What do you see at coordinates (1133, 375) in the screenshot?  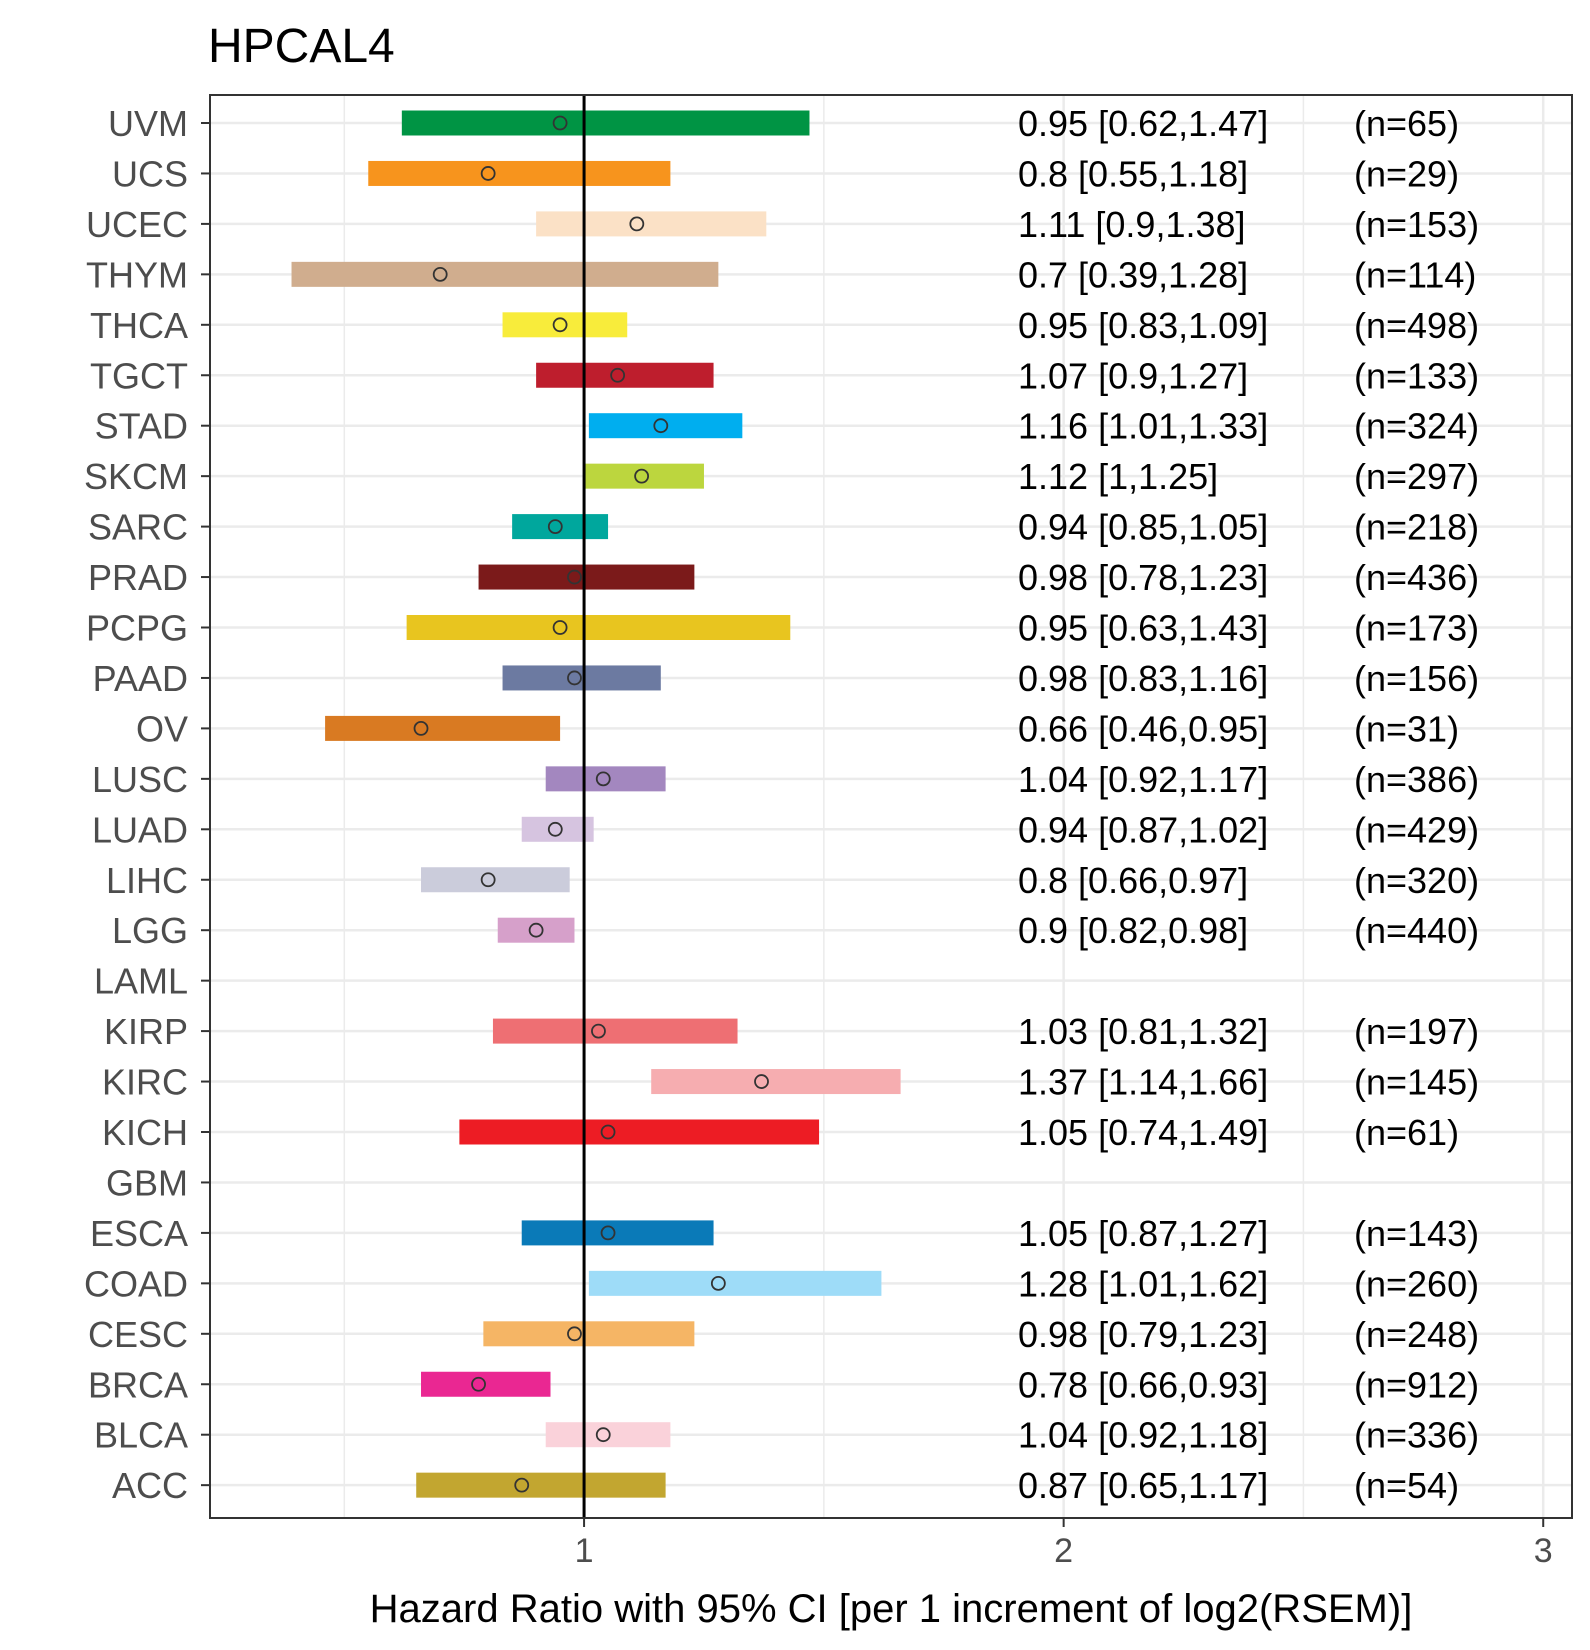 I see `hr-ci-label-tgct: 1.07 [0.9,1.27]` at bounding box center [1133, 375].